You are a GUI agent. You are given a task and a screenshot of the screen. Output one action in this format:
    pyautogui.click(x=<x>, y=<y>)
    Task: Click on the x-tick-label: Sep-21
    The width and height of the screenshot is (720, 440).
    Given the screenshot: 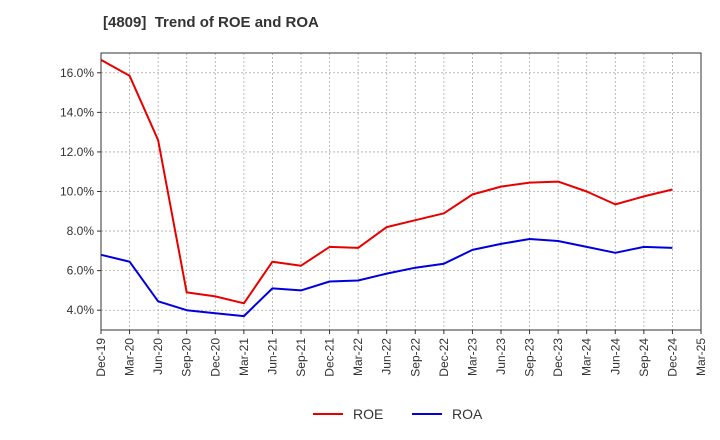 What is the action you would take?
    pyautogui.click(x=301, y=357)
    